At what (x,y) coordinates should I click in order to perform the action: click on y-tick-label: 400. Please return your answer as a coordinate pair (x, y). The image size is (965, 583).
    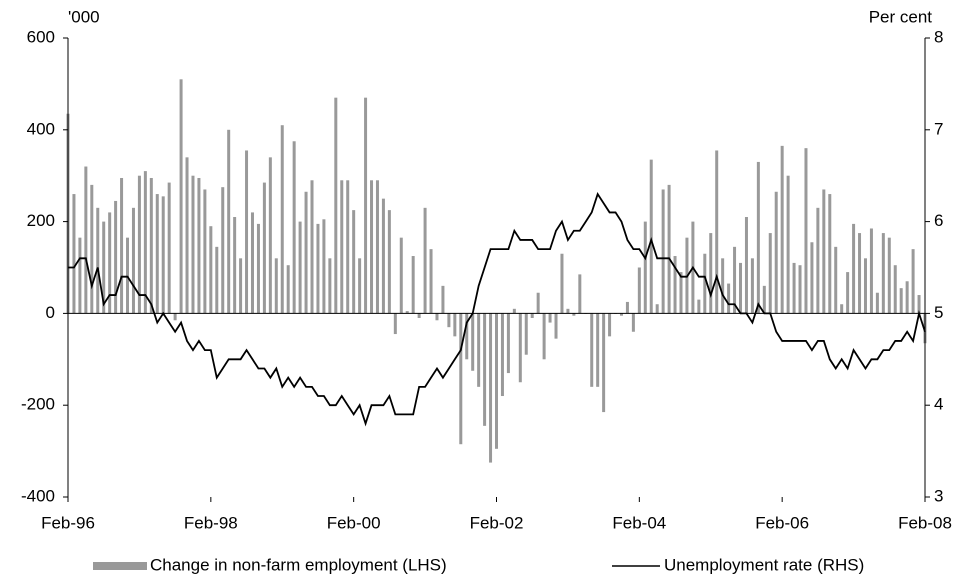
    Looking at the image, I should click on (41, 128).